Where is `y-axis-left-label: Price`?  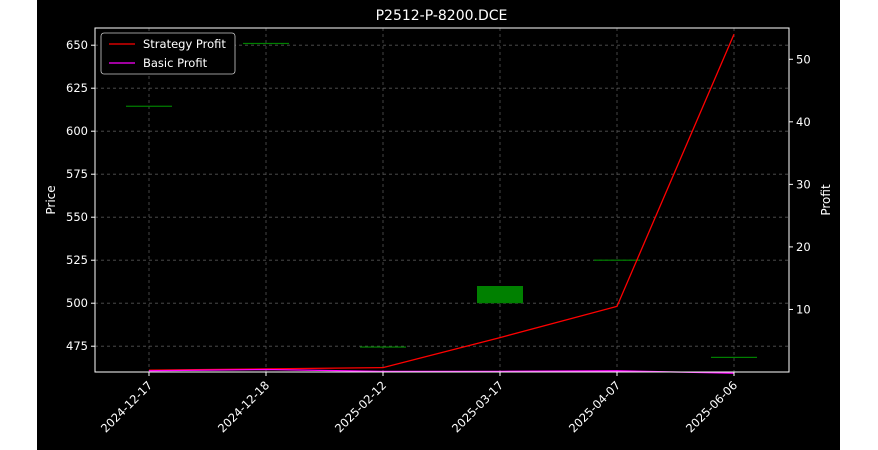 y-axis-left-label: Price is located at coordinates (51, 199).